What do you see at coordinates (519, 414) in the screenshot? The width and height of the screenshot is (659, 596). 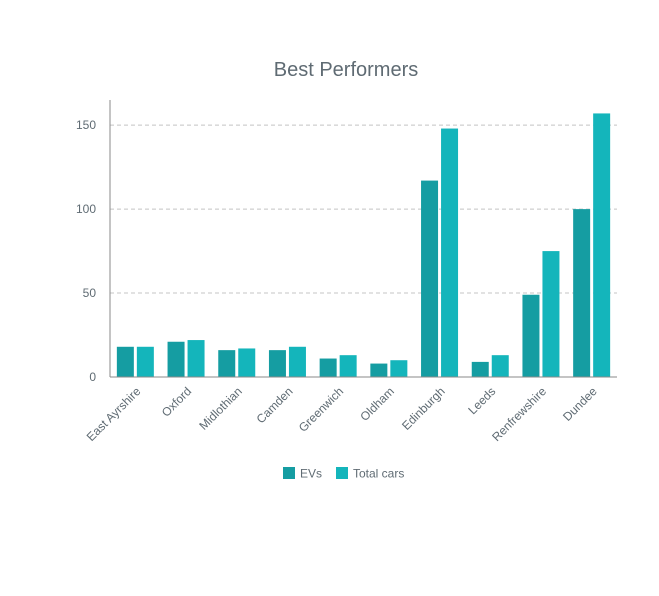 I see `x-tick-label: Renfrewshire` at bounding box center [519, 414].